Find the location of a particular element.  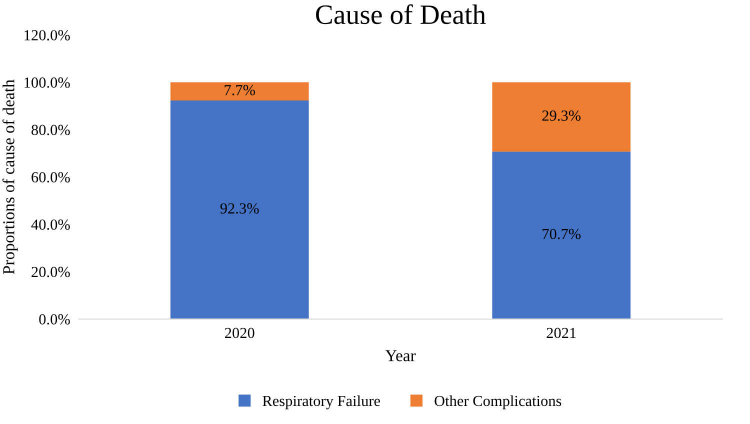

chart-title: Cause of Death is located at coordinates (401, 14).